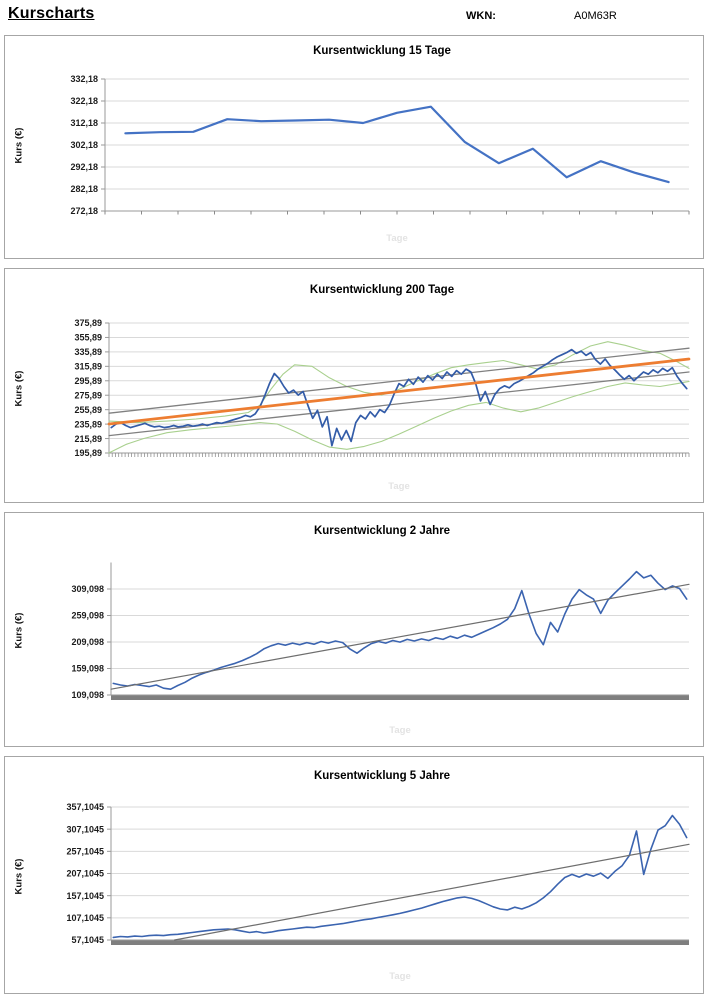 This screenshot has width=706, height=998. I want to click on chart-title: Kursentwicklung 2 Jahre, so click(382, 531).